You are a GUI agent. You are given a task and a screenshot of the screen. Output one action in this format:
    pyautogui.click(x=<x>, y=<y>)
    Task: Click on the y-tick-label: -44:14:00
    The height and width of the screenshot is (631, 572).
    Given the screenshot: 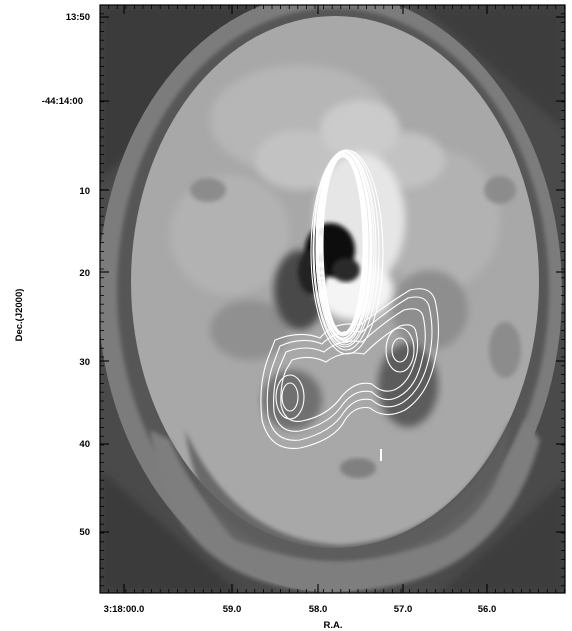 What is the action you would take?
    pyautogui.click(x=62, y=101)
    